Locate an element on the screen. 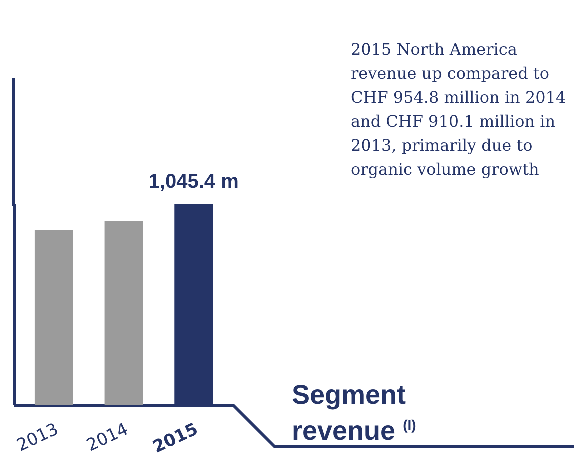  text: 2015 North America revenue up compared to CHF 954.8 million in 2014 and CHF 910.1 million in 2013, primarily due to organic volume growth is located at coordinates (459, 110).